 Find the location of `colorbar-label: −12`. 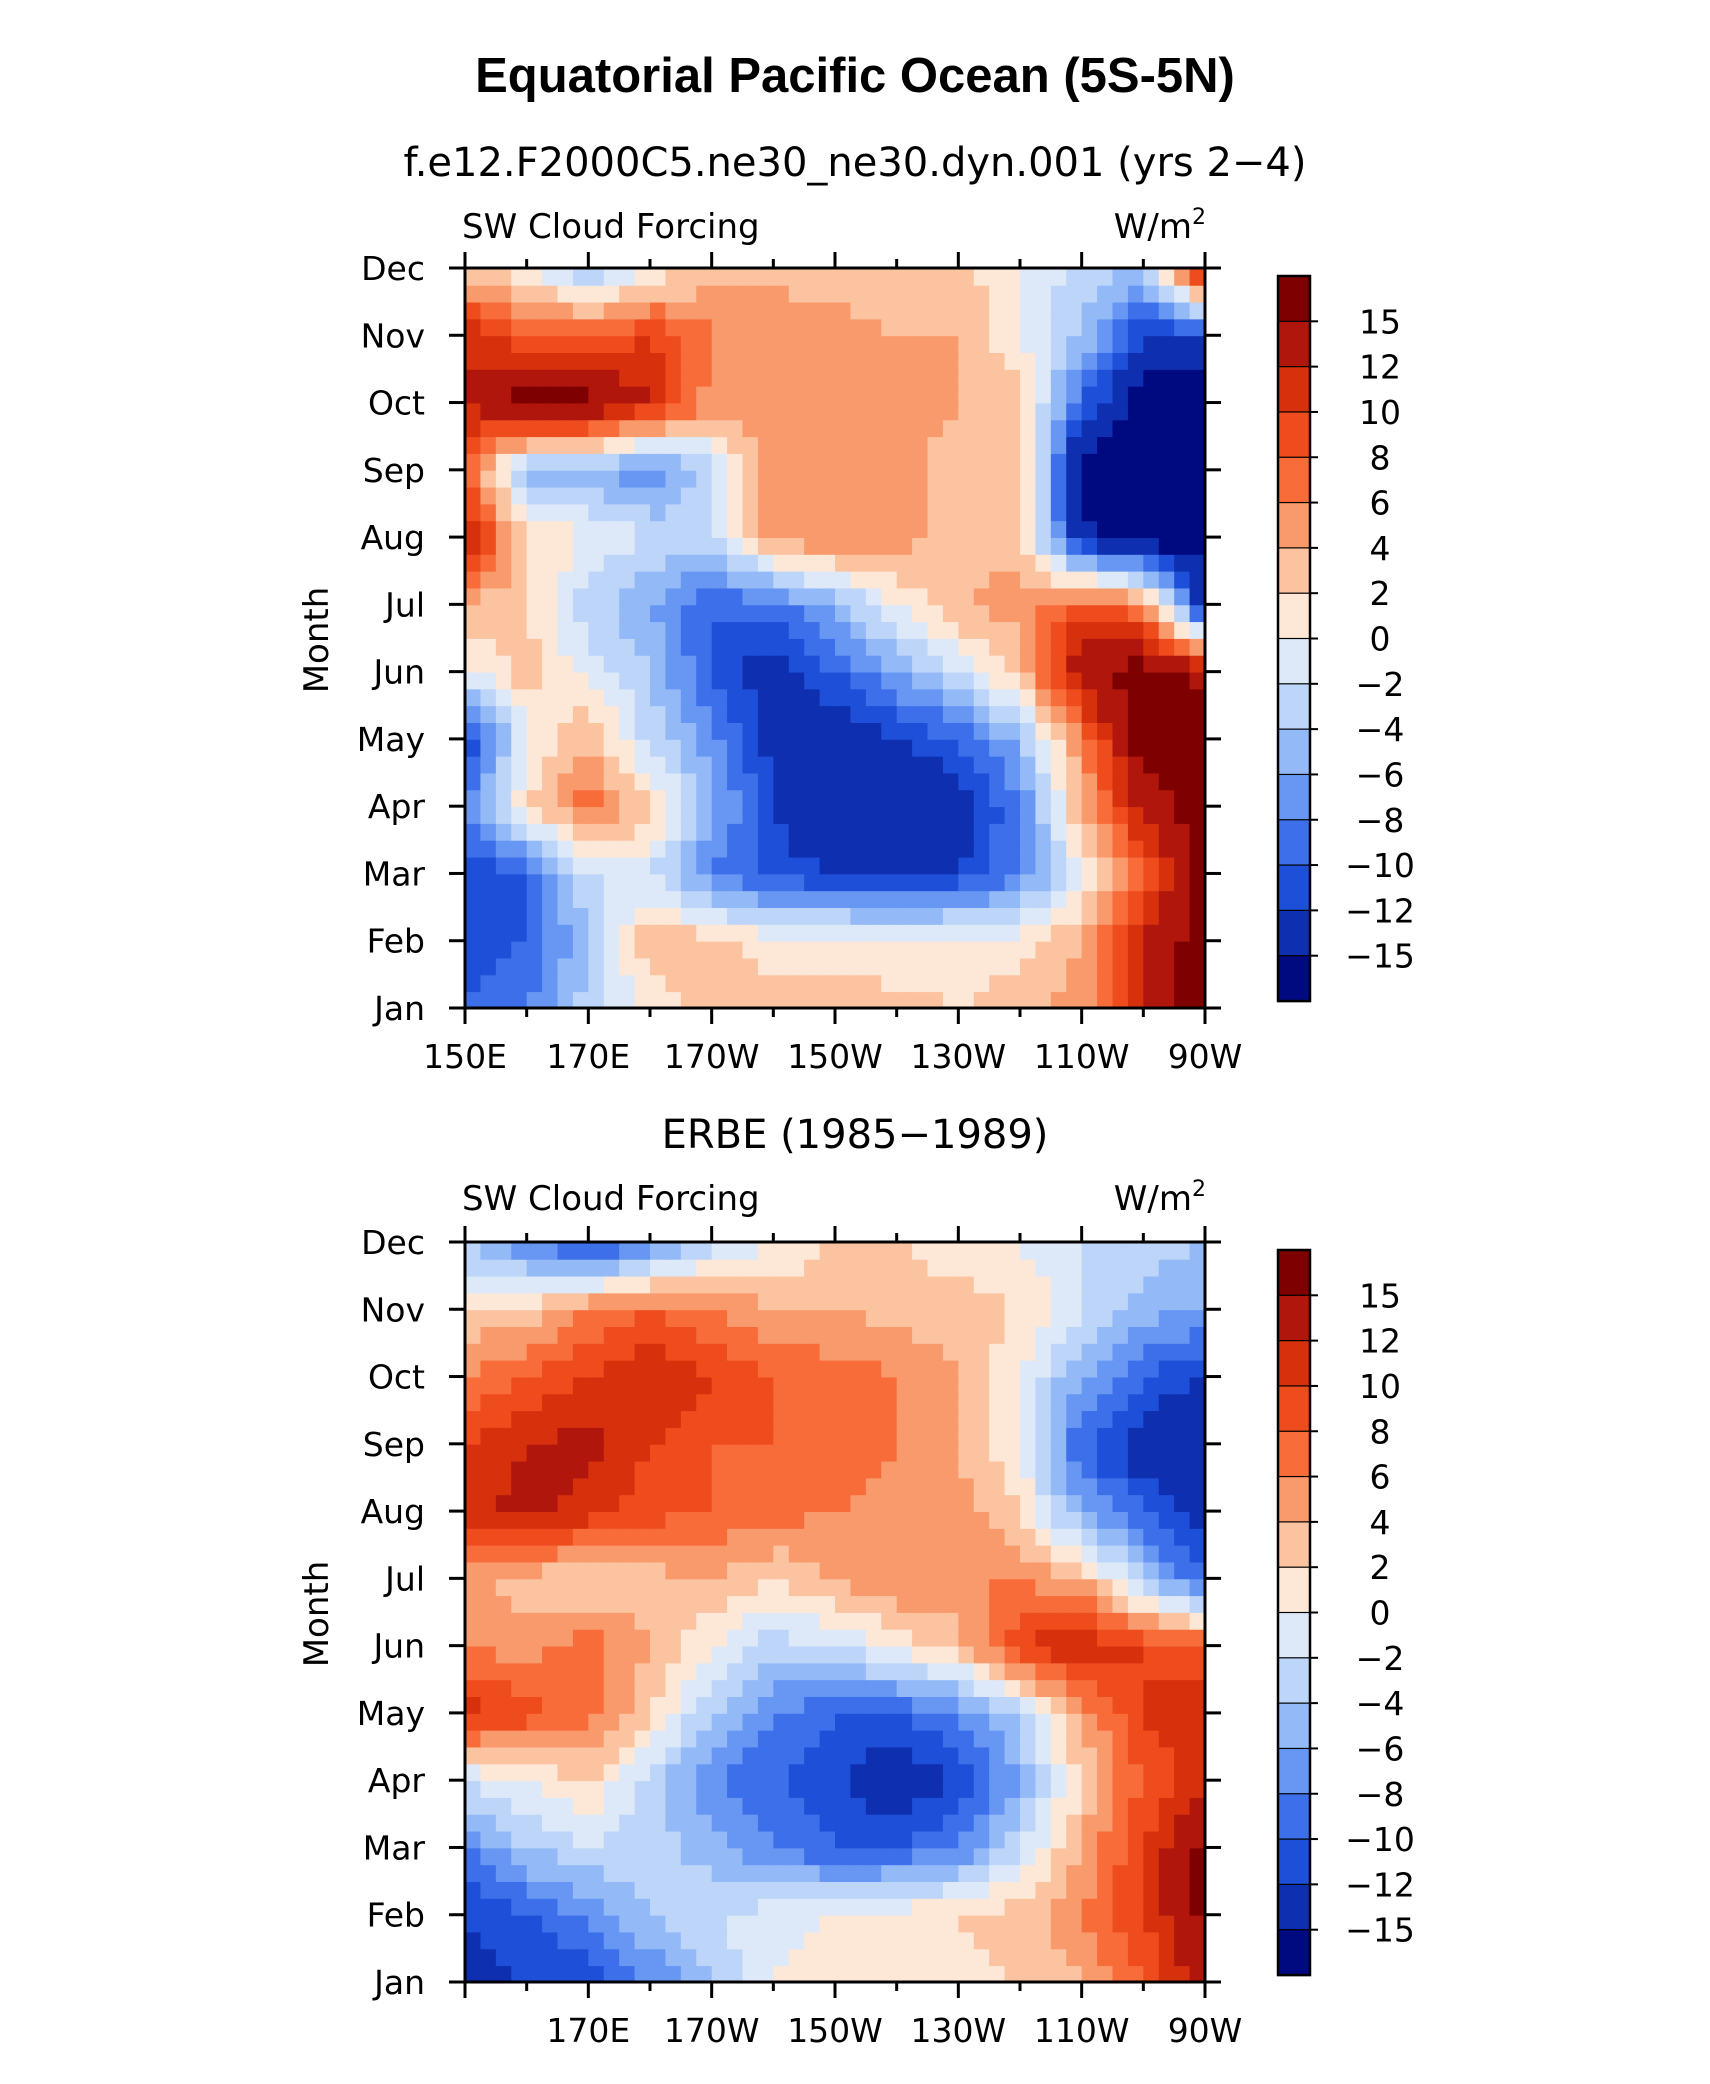

colorbar-label: −12 is located at coordinates (1380, 1884).